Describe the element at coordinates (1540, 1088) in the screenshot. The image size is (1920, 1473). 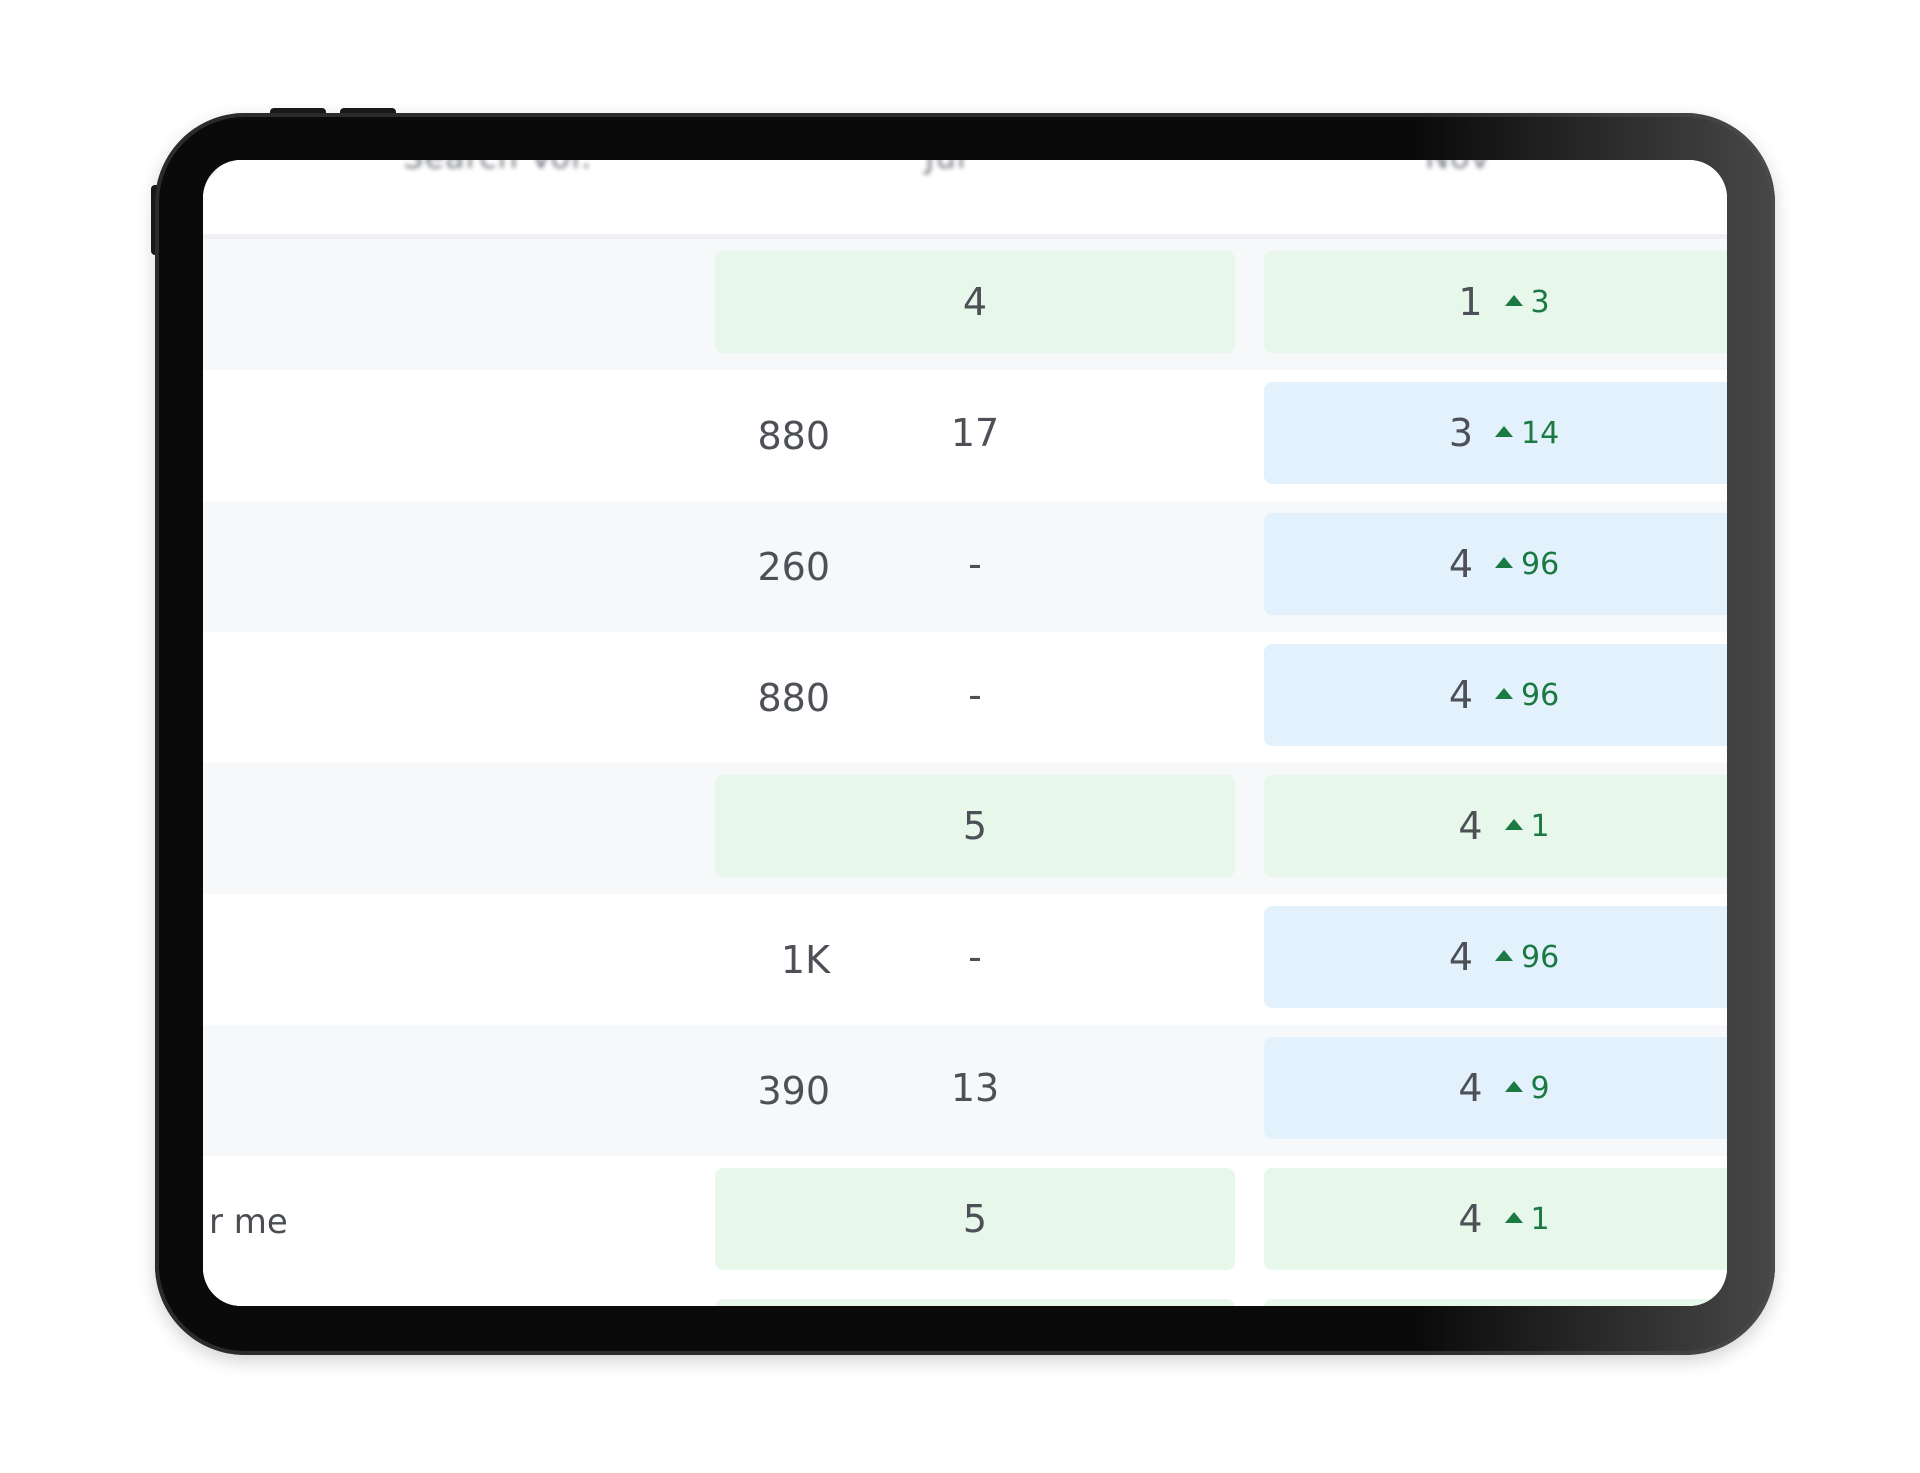
I see `rank-change-value: 9` at that location.